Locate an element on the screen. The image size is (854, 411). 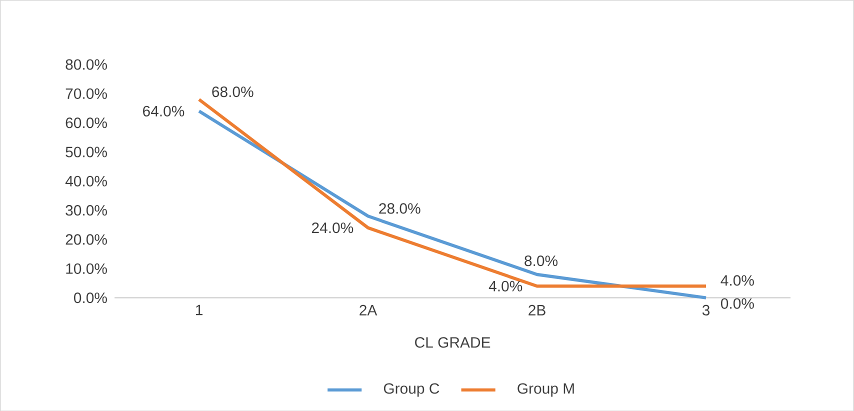
x-tick-label: 1 is located at coordinates (199, 309).